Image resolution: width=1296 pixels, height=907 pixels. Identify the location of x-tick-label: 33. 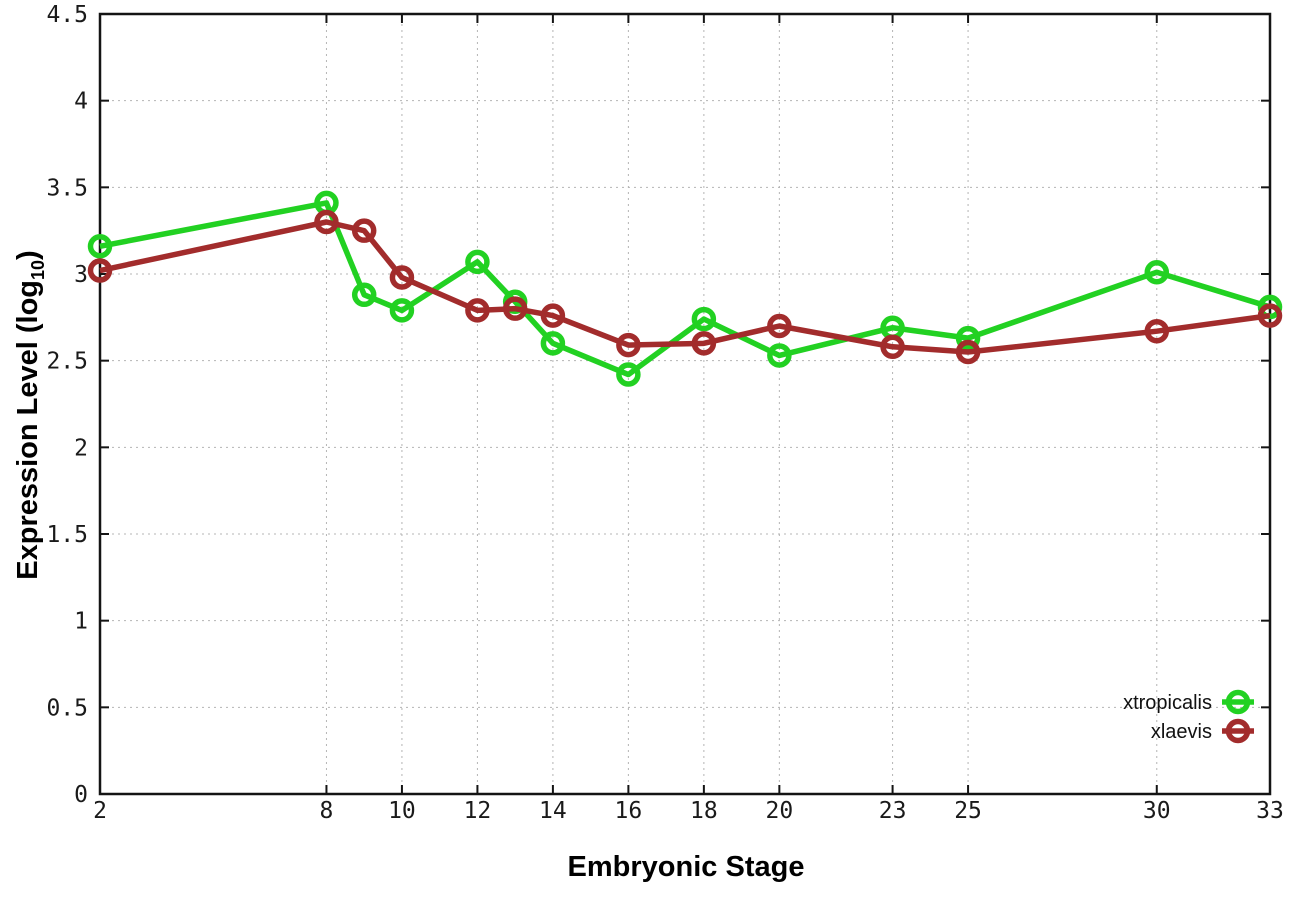
(1270, 811).